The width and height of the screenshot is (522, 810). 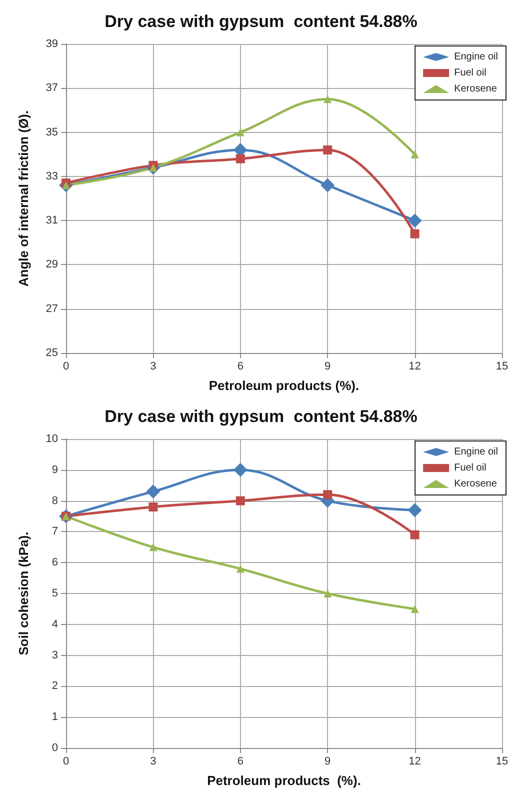 I want to click on y-tick-label: 27, so click(x=52, y=308).